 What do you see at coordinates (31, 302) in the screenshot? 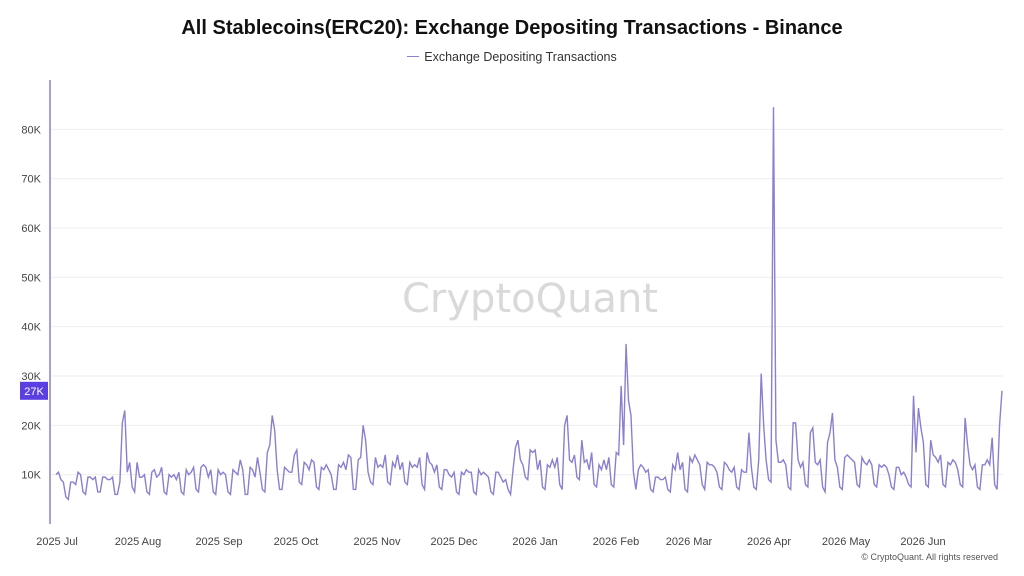
I see `y-tick-labels: 10K 20K 30K 40K 50K 60K 70K 80K` at bounding box center [31, 302].